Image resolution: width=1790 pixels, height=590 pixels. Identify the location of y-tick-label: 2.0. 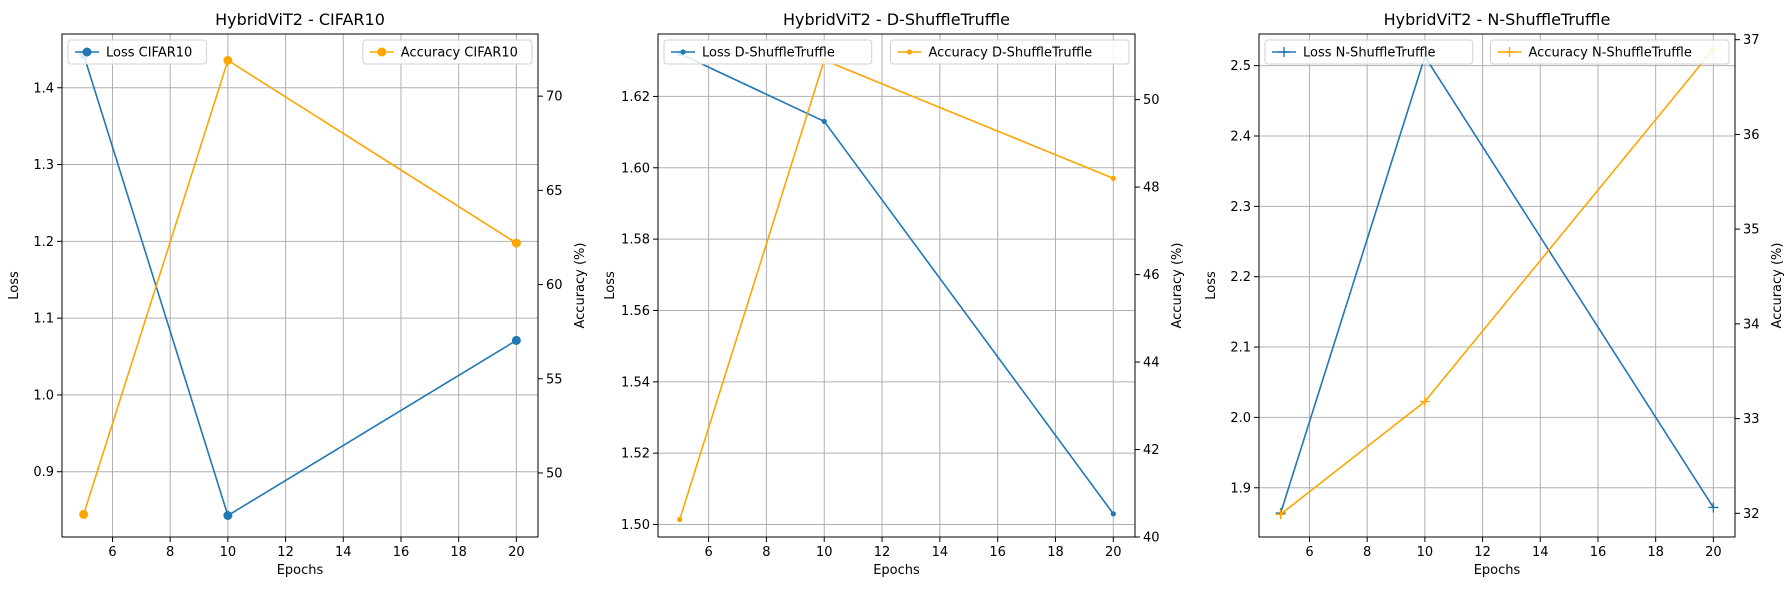
(1240, 418).